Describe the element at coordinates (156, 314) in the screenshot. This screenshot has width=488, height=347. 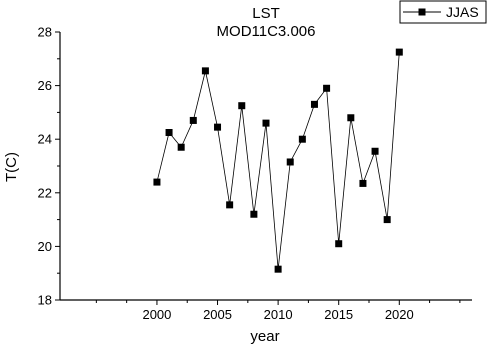
I see `x-tick-label: 2000` at that location.